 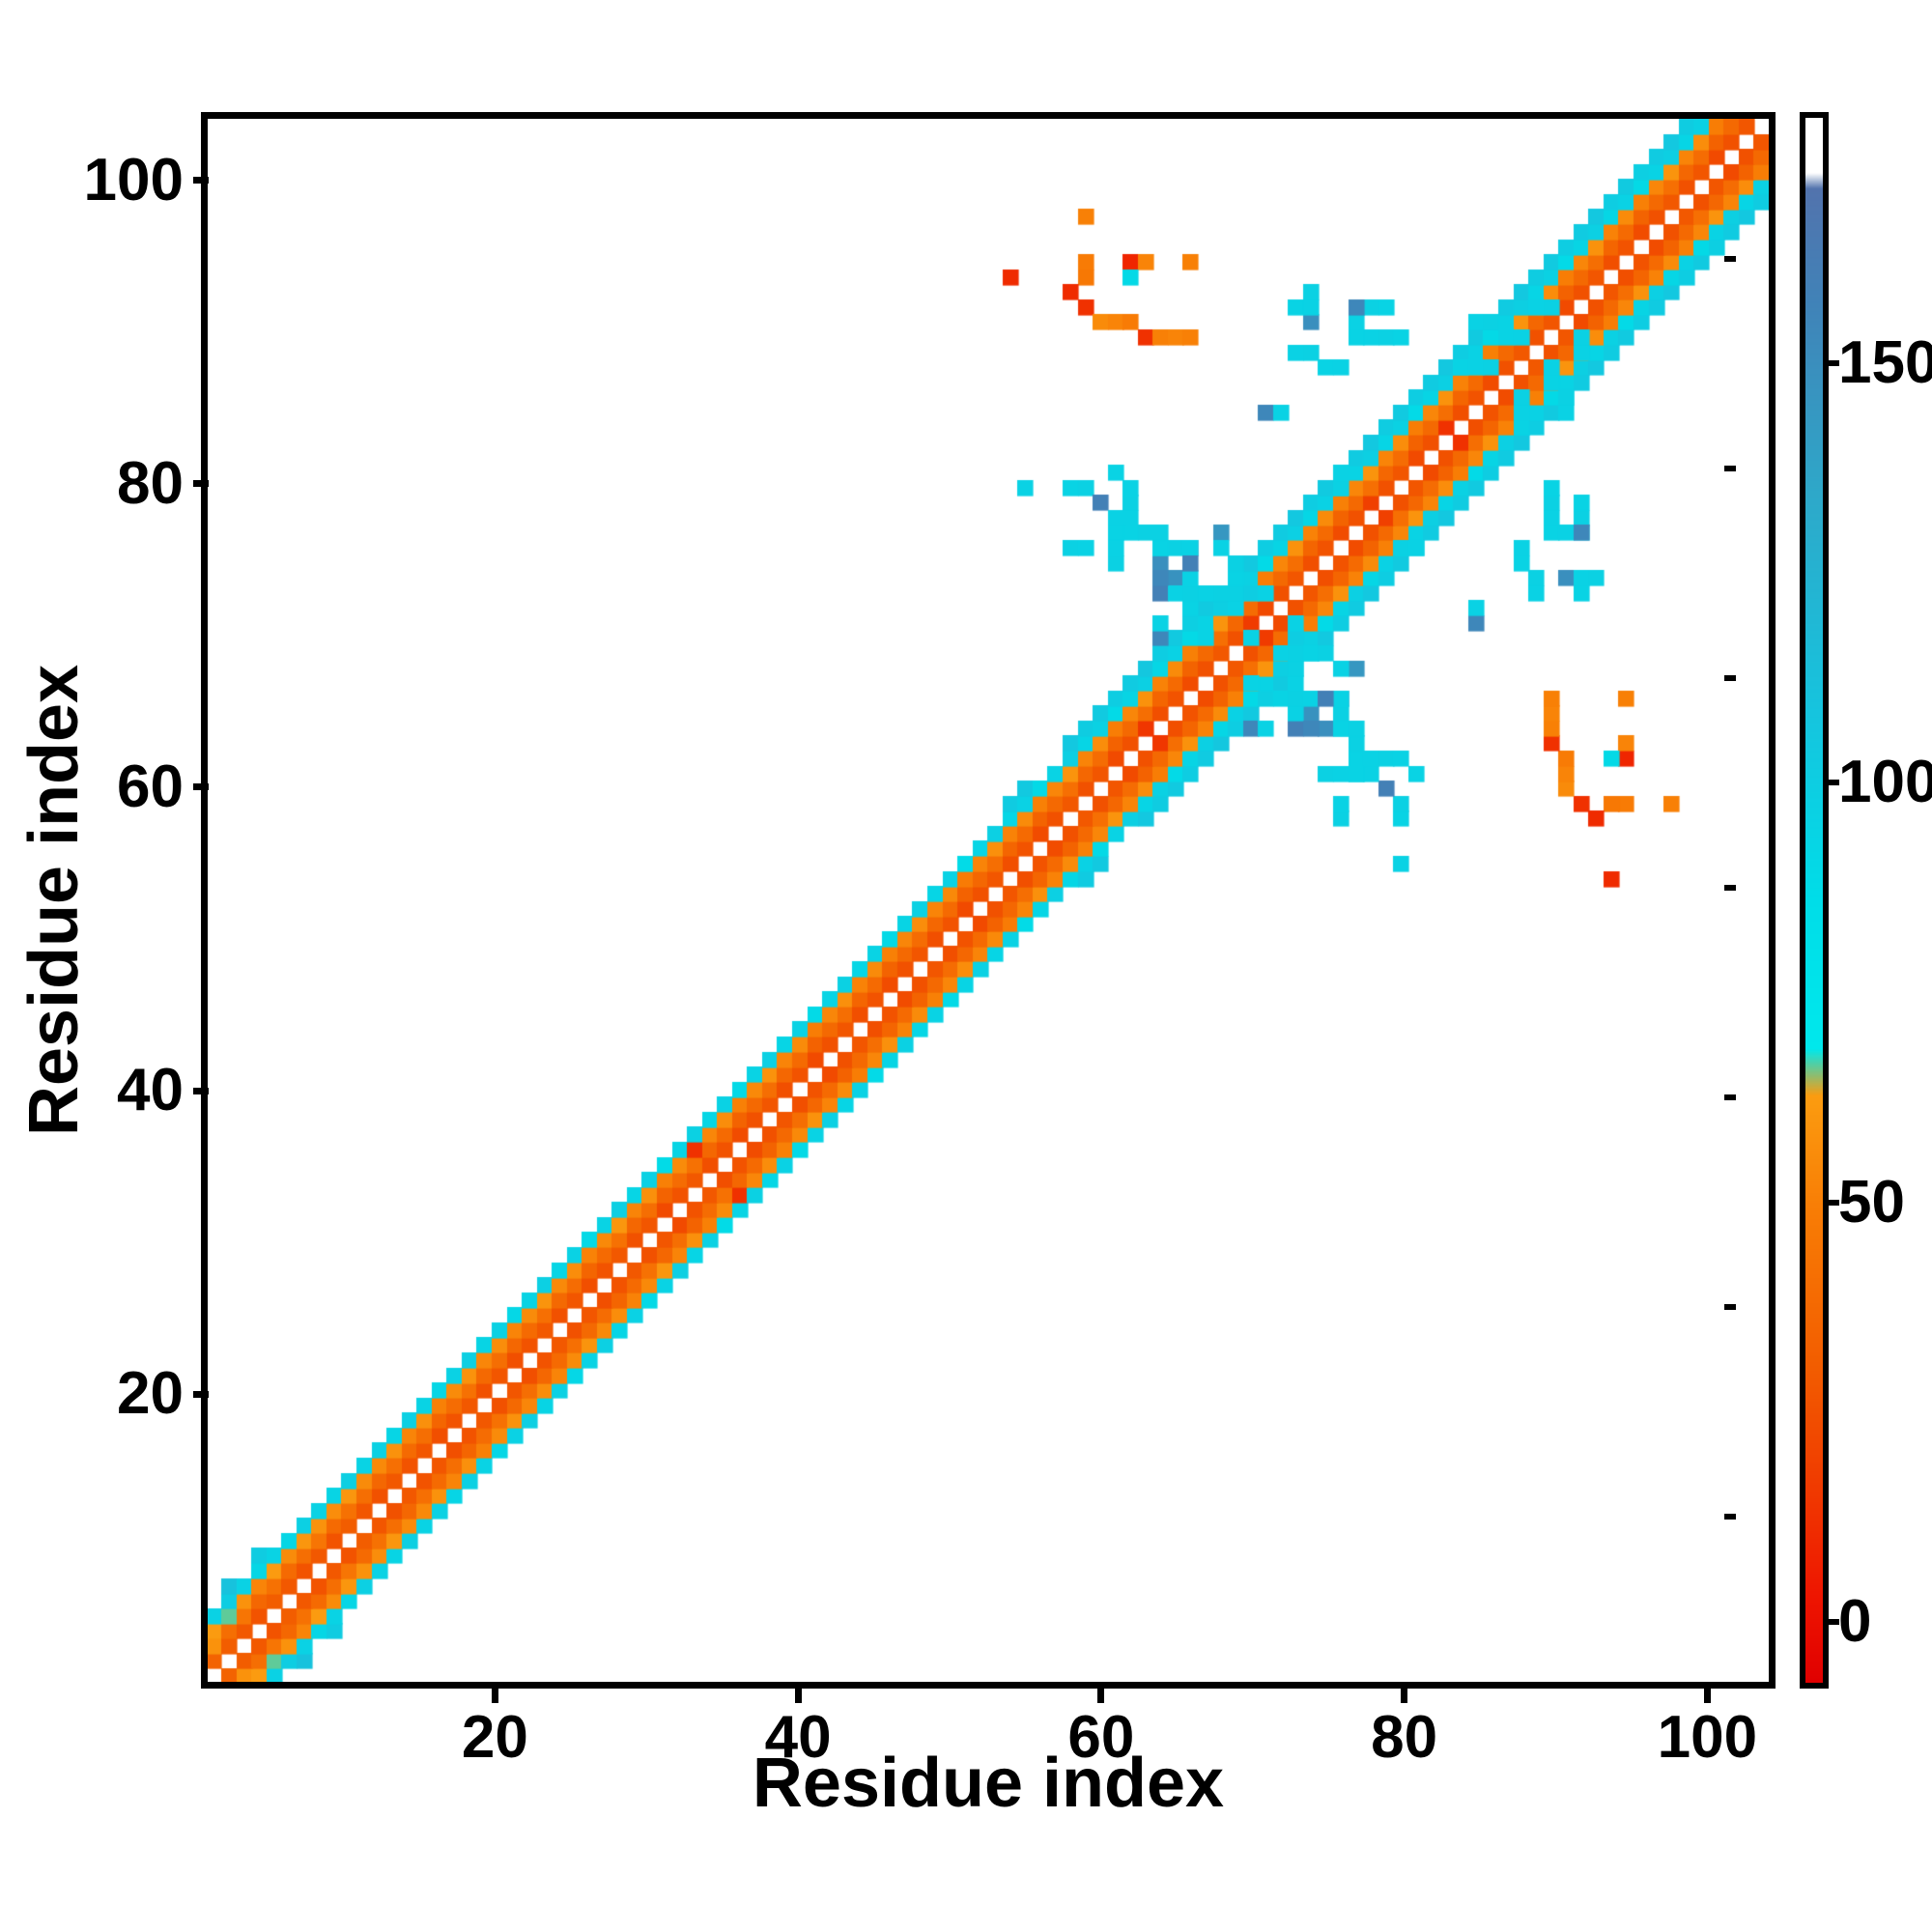 I want to click on y-tick-label: 40, so click(x=150, y=1090).